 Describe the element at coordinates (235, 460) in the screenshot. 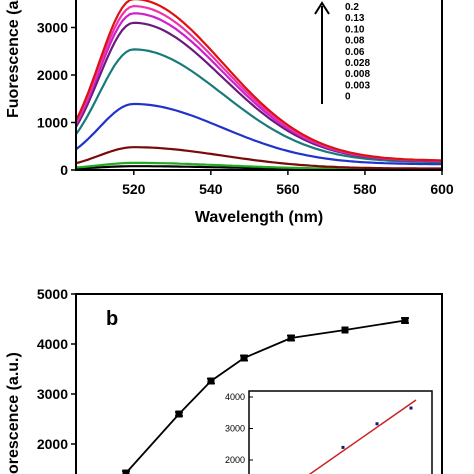

I see `inset-y-tick-label: 2000` at that location.